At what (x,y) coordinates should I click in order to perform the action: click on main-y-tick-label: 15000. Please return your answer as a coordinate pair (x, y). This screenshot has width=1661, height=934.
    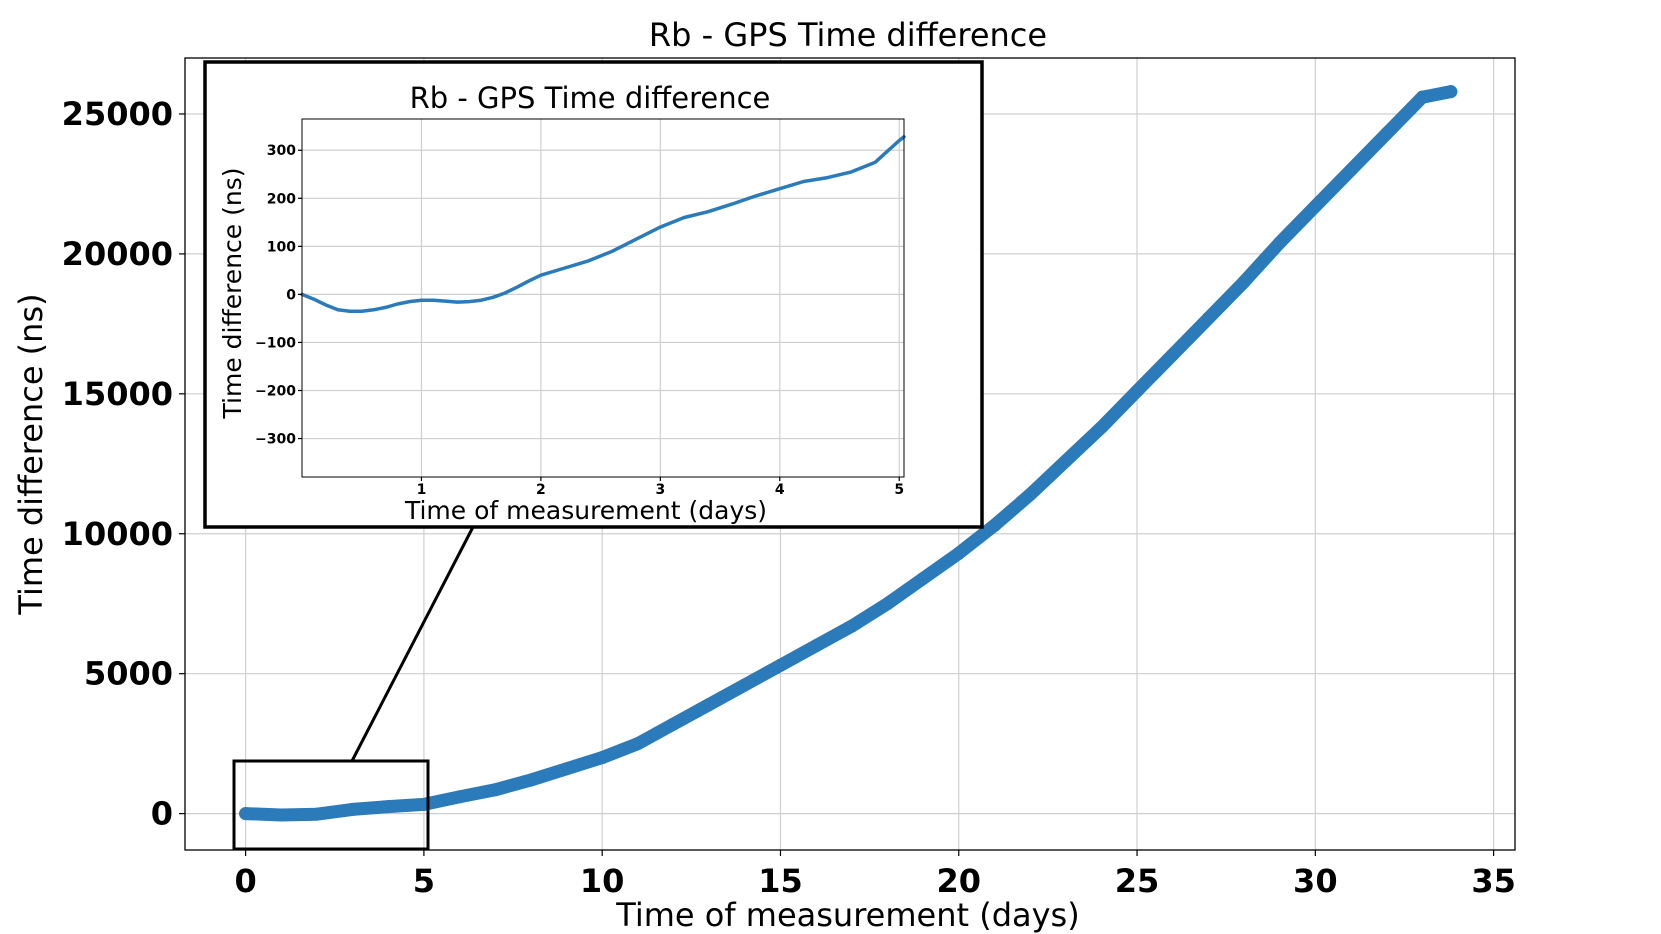
    Looking at the image, I should click on (117, 394).